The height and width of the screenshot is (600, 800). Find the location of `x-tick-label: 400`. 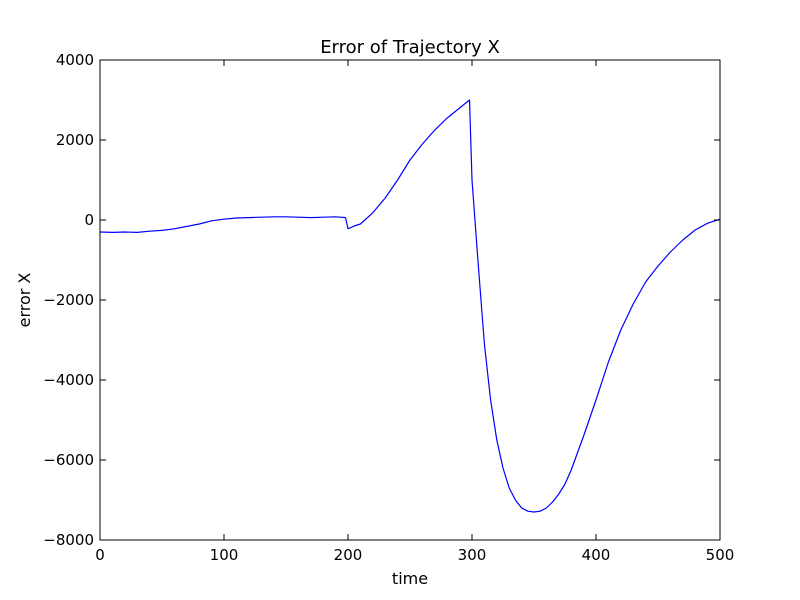

x-tick-label: 400 is located at coordinates (596, 555).